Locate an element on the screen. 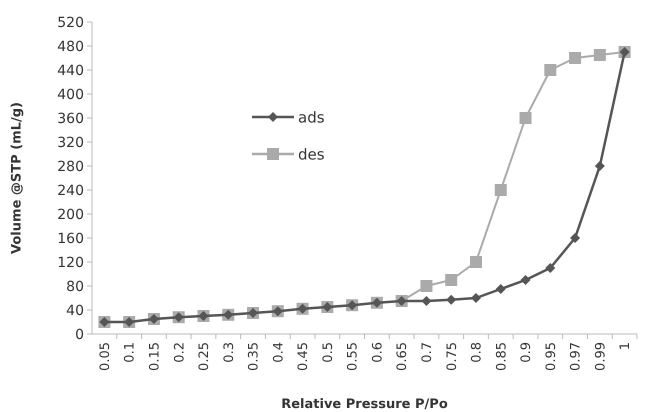  x-tick-label: 1 is located at coordinates (626, 346).